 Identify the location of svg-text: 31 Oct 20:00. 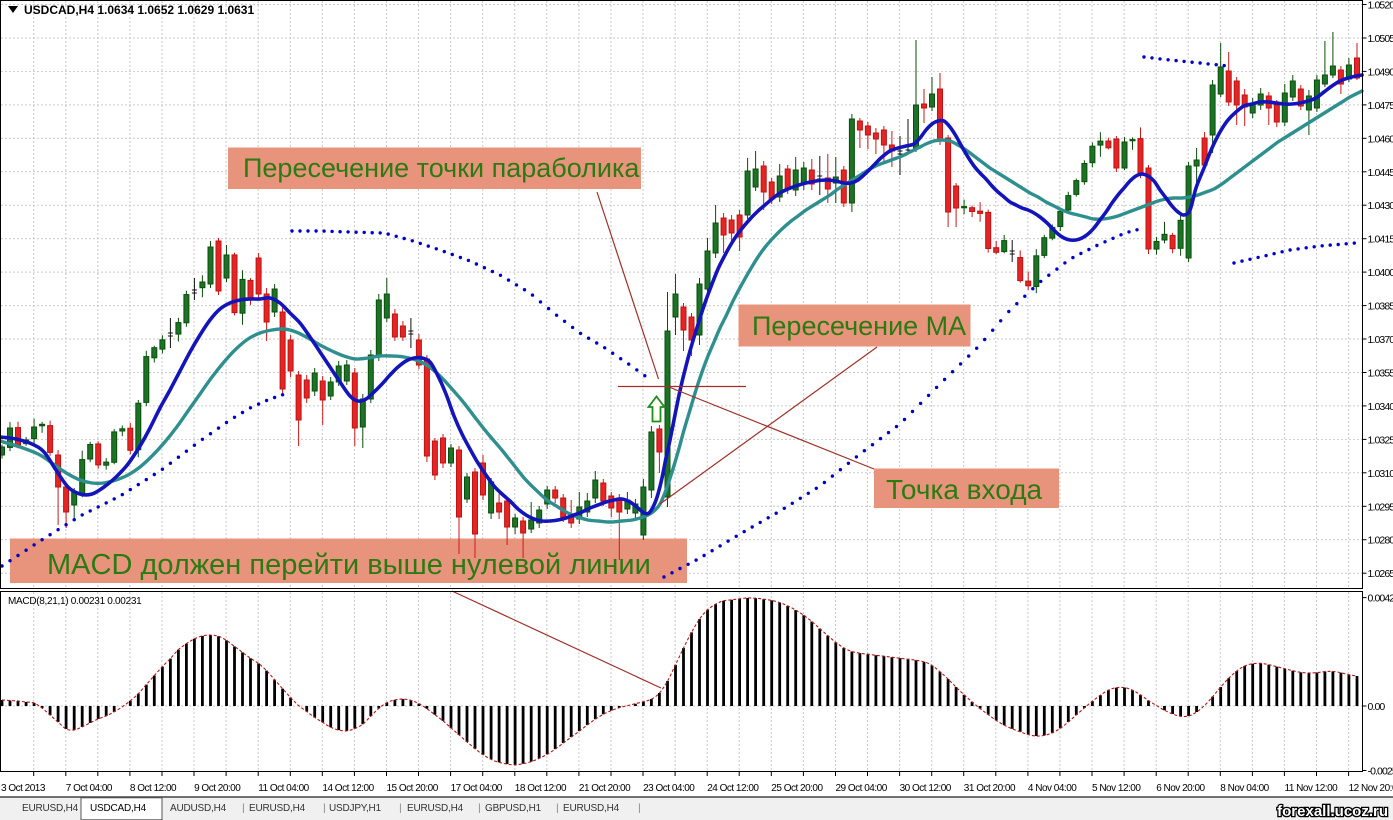
(990, 788).